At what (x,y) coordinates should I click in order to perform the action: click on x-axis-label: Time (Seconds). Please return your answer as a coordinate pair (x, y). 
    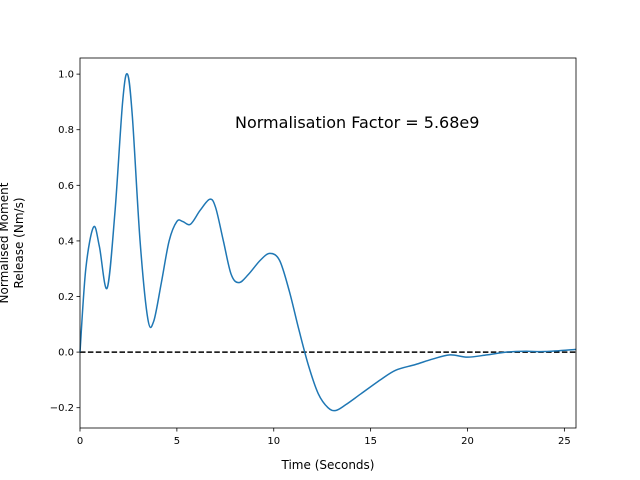
    Looking at the image, I should click on (328, 465).